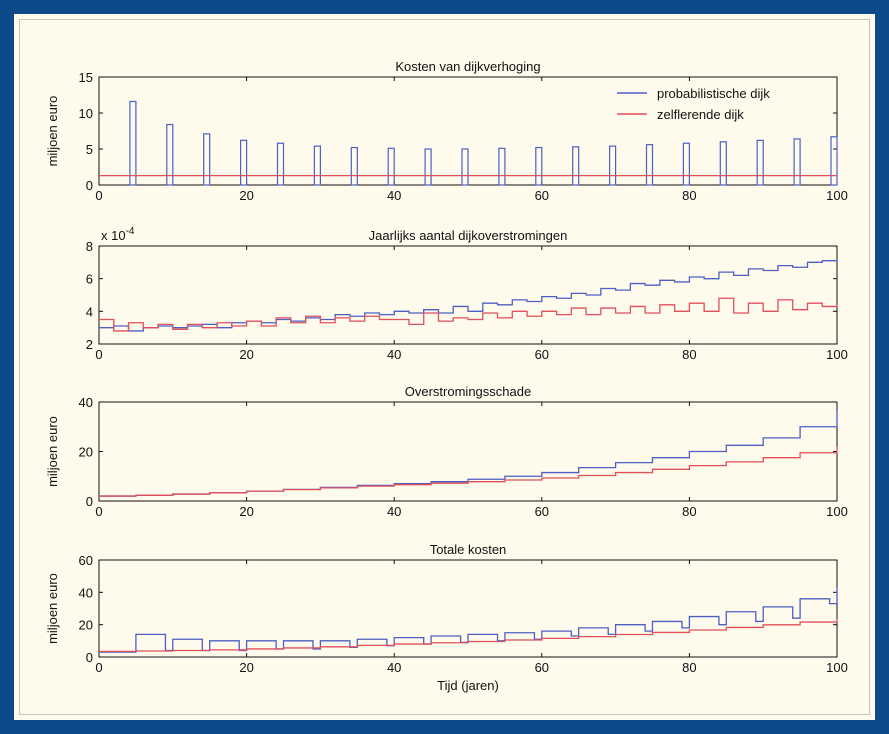  What do you see at coordinates (89, 279) in the screenshot?
I see `y-tick-label: 6` at bounding box center [89, 279].